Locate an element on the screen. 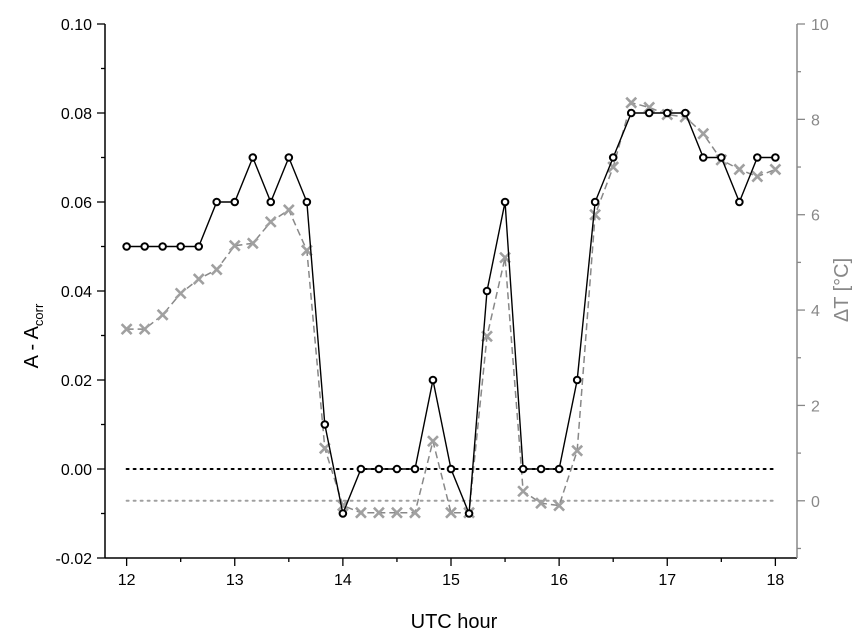 The image size is (865, 636). right-y-tick-label: 10 is located at coordinates (820, 25).